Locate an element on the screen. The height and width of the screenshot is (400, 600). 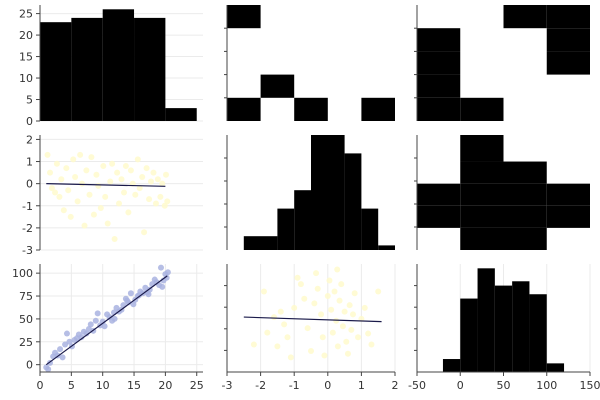
tick-label-x: -1 is located at coordinates (294, 385).